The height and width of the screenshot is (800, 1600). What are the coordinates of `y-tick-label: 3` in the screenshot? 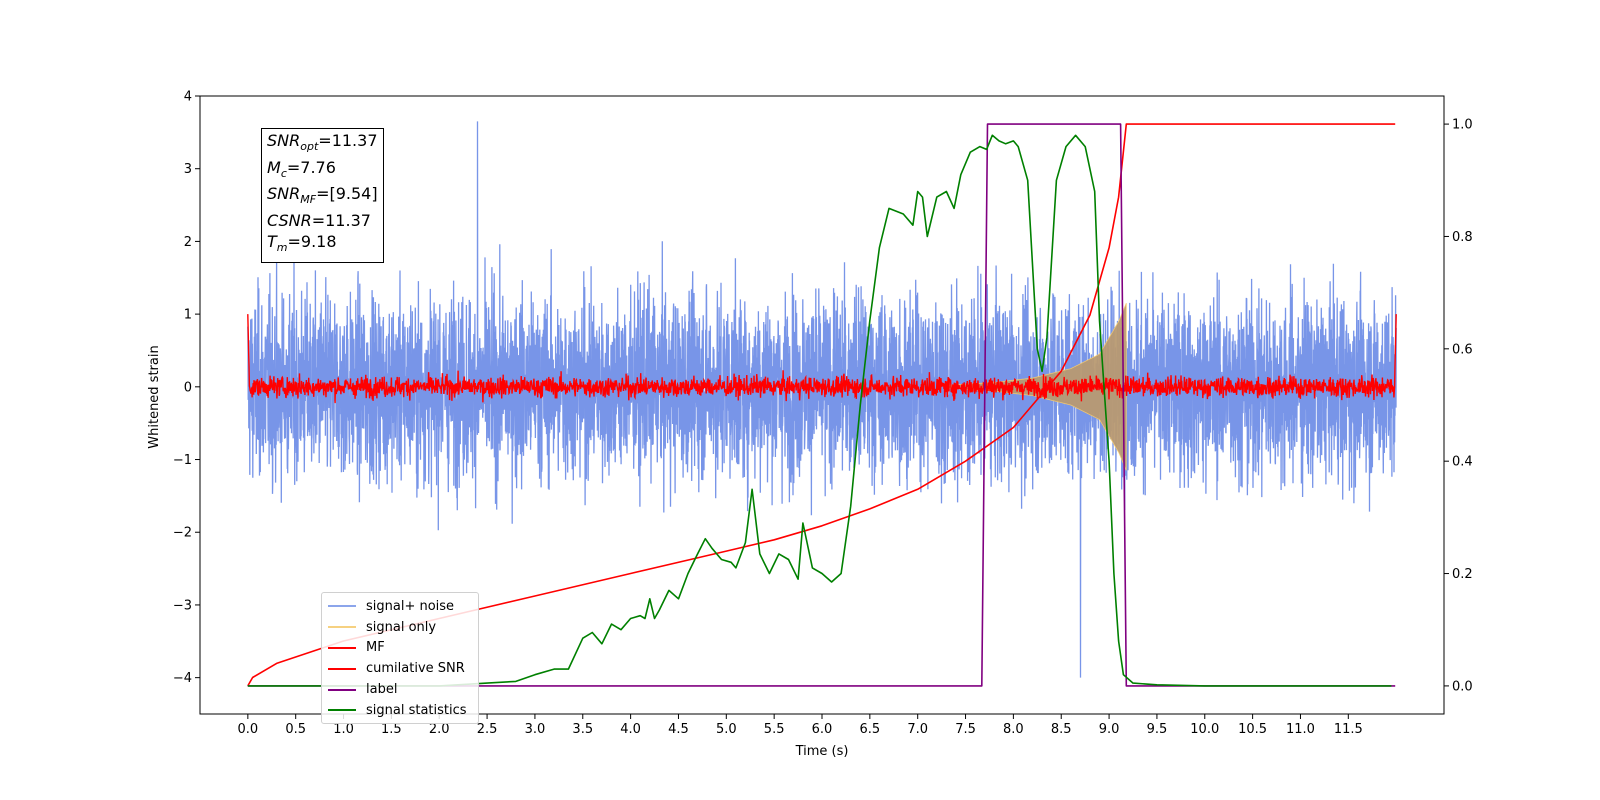 It's located at (188, 169).